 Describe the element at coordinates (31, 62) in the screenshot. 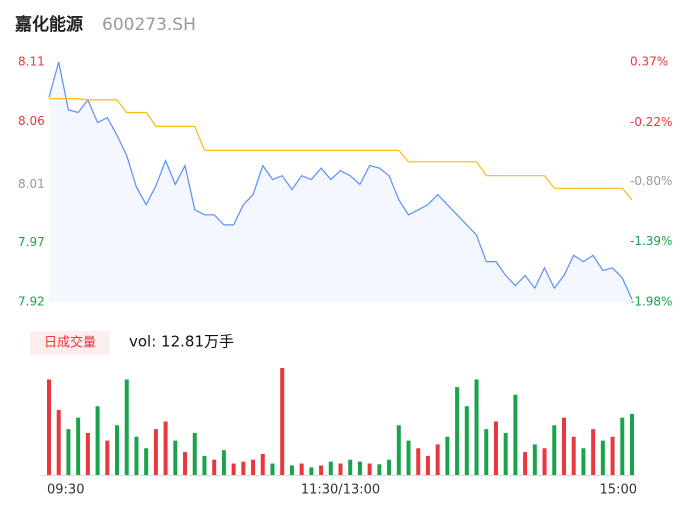

I see `y-tick-label: 8.11` at that location.